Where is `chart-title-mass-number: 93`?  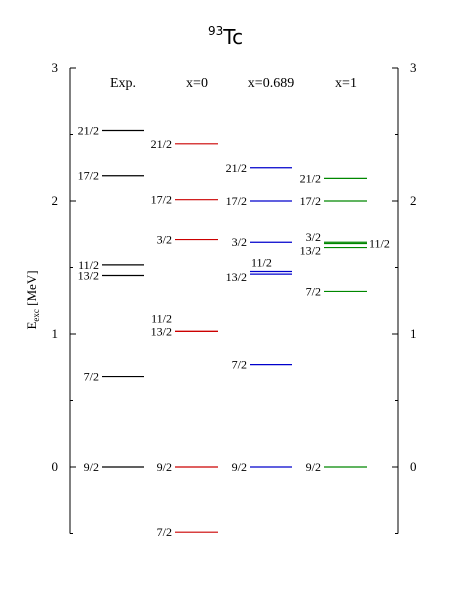 chart-title-mass-number: 93 is located at coordinates (215, 31).